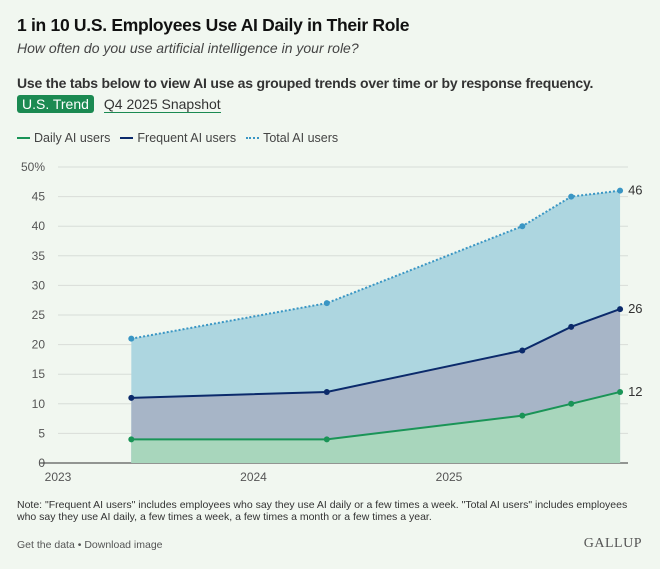 This screenshot has height=569, width=660. I want to click on end-label-daily-ai-users: 12, so click(635, 391).